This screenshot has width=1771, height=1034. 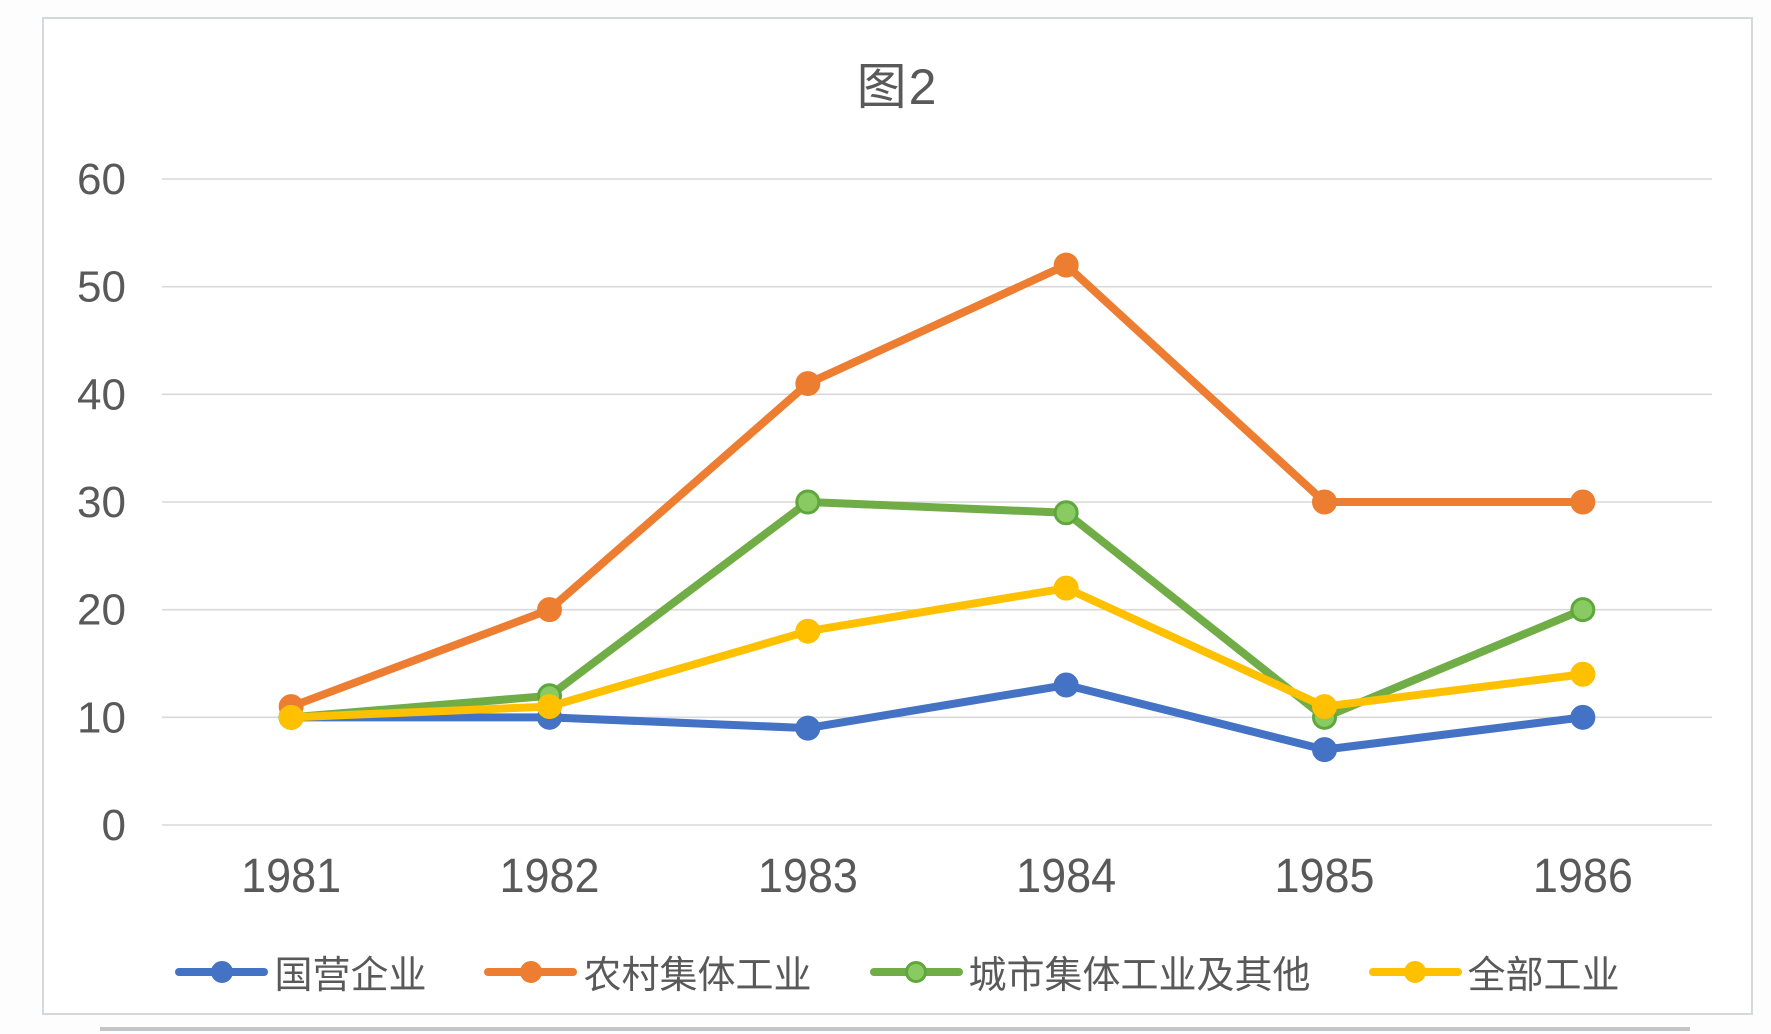 What do you see at coordinates (550, 876) in the screenshot?
I see `x-tick-label: 1982` at bounding box center [550, 876].